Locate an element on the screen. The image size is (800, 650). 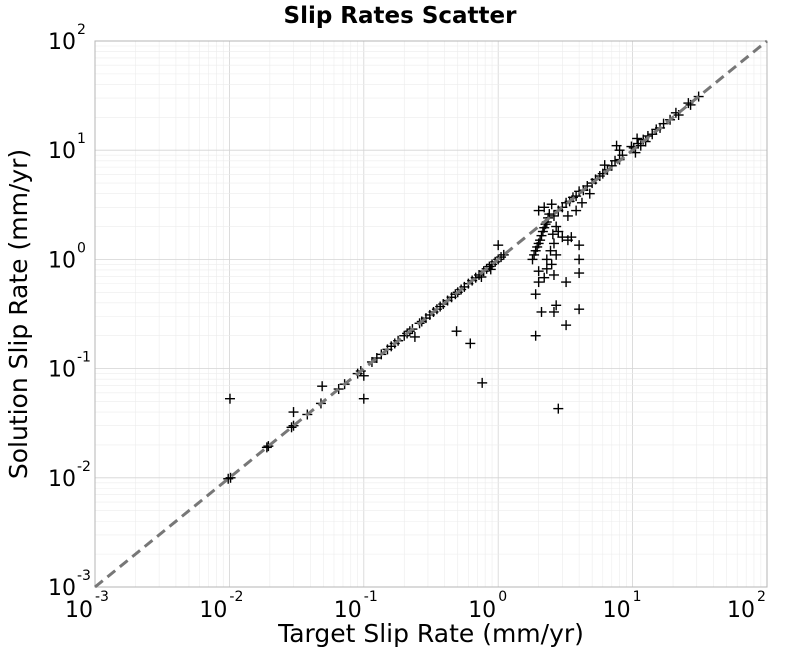
y-tick-label: 10 -3 is located at coordinates (69, 584).